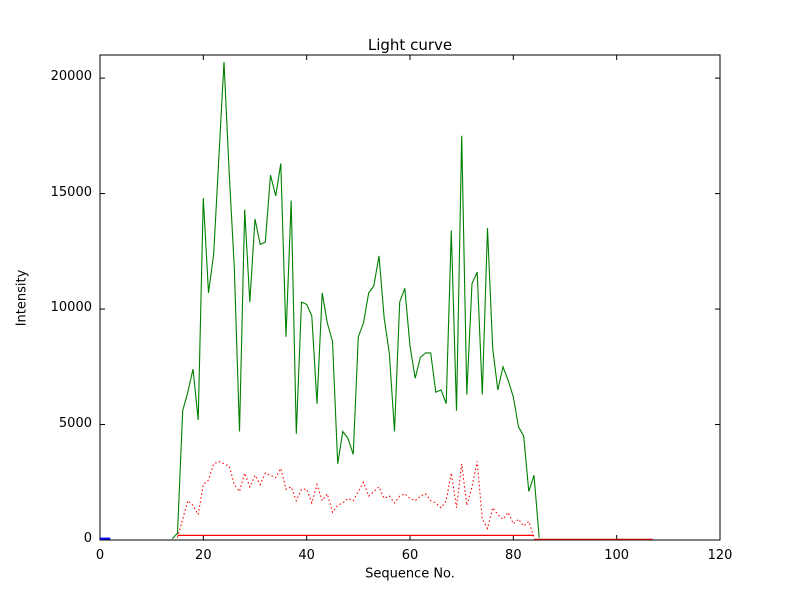 The width and height of the screenshot is (800, 600). Describe the element at coordinates (355, 499) in the screenshot. I see `red-dotted-curve-line` at that location.